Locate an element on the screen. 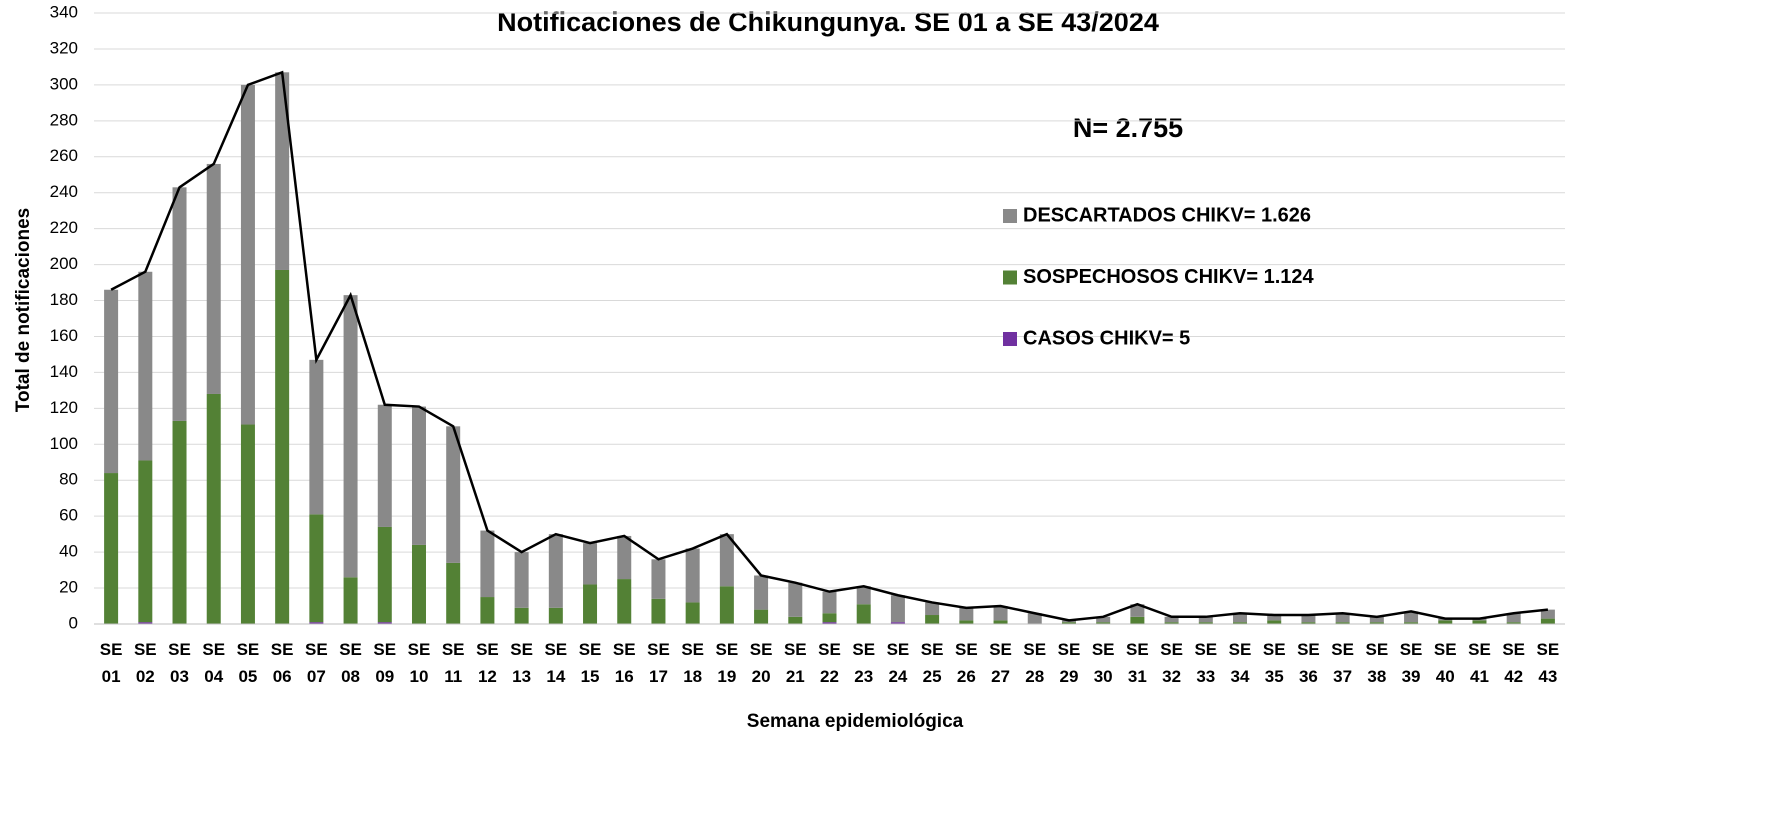 The width and height of the screenshot is (1771, 831). y-tick-label: 240 is located at coordinates (64, 191).